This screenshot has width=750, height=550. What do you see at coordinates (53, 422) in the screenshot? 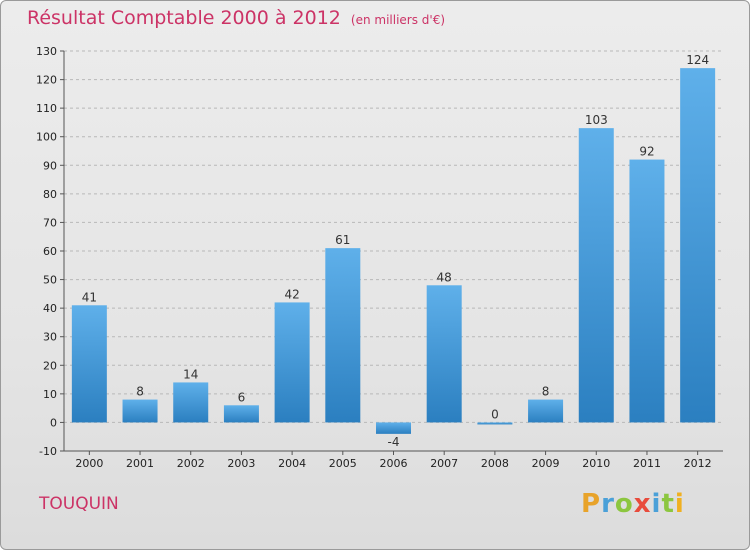
I see `y-tick-label: 0` at bounding box center [53, 422].